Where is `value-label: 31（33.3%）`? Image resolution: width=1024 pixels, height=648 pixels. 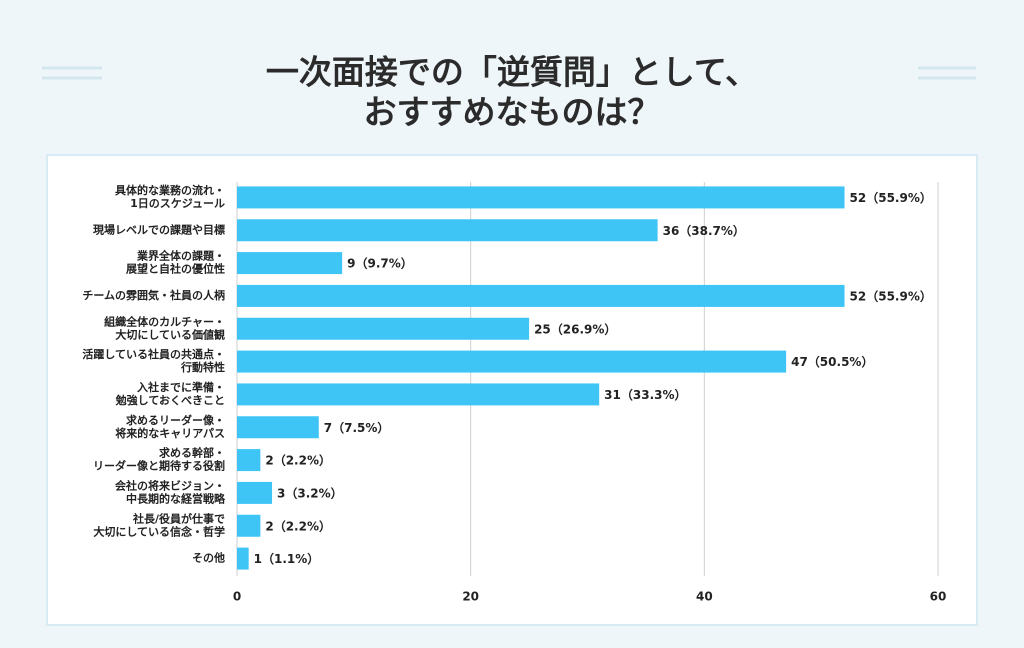 value-label: 31（33.3%） is located at coordinates (645, 394).